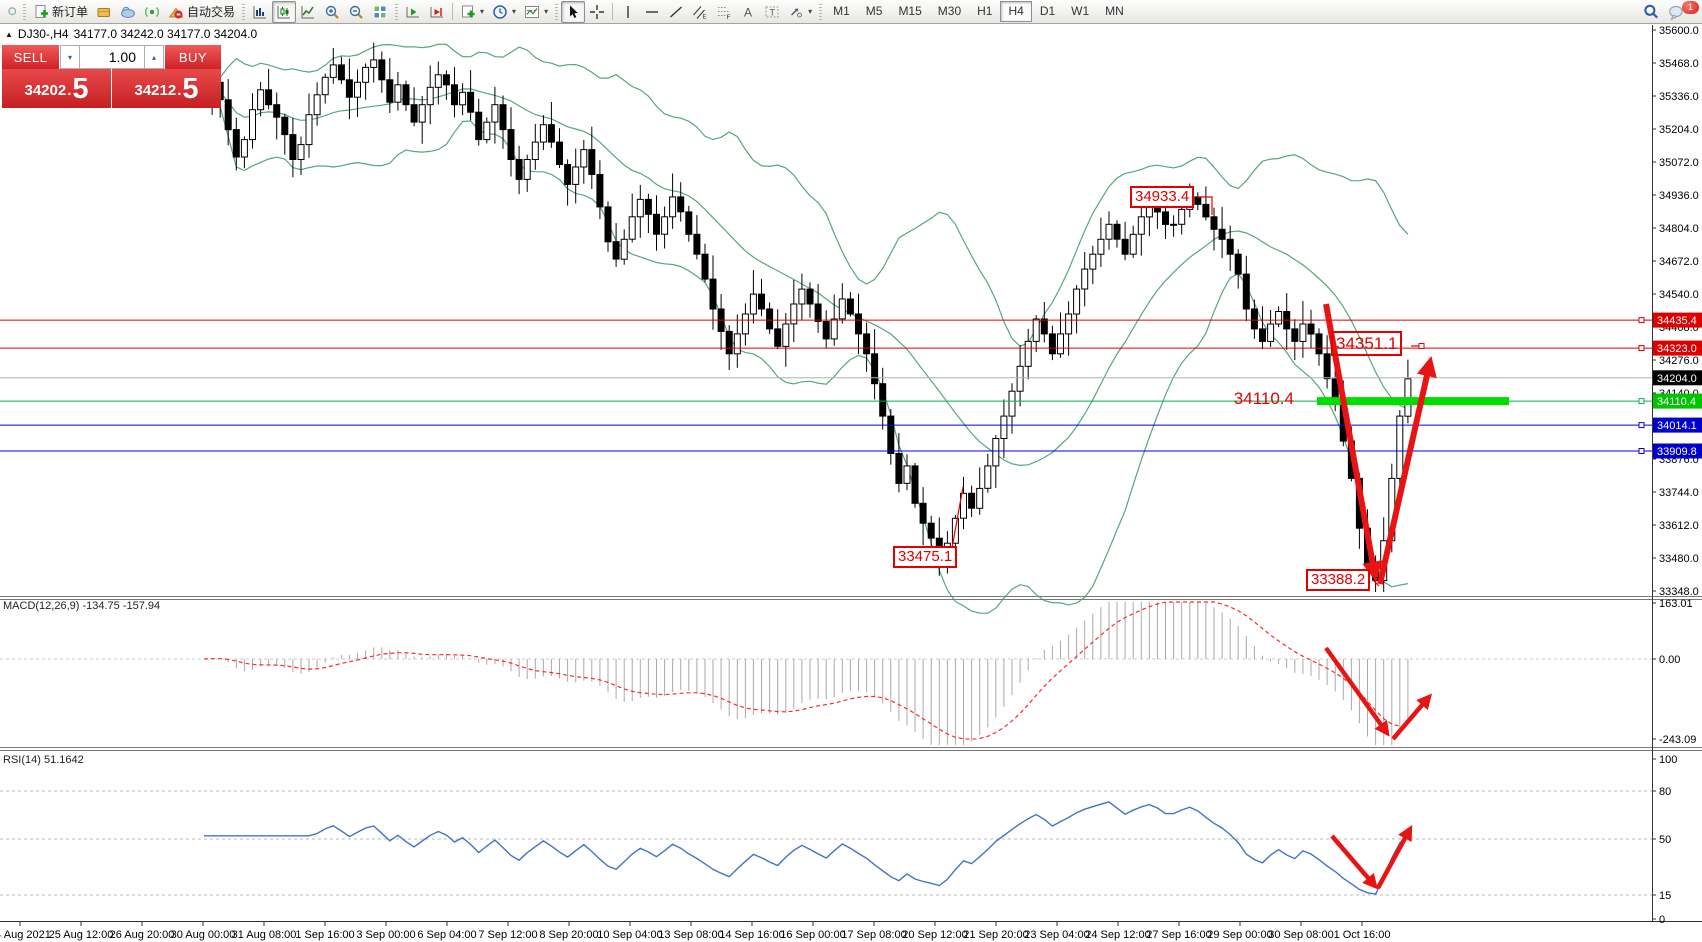 This screenshot has height=942, width=1702. I want to click on buy-button: BUY, so click(192, 57).